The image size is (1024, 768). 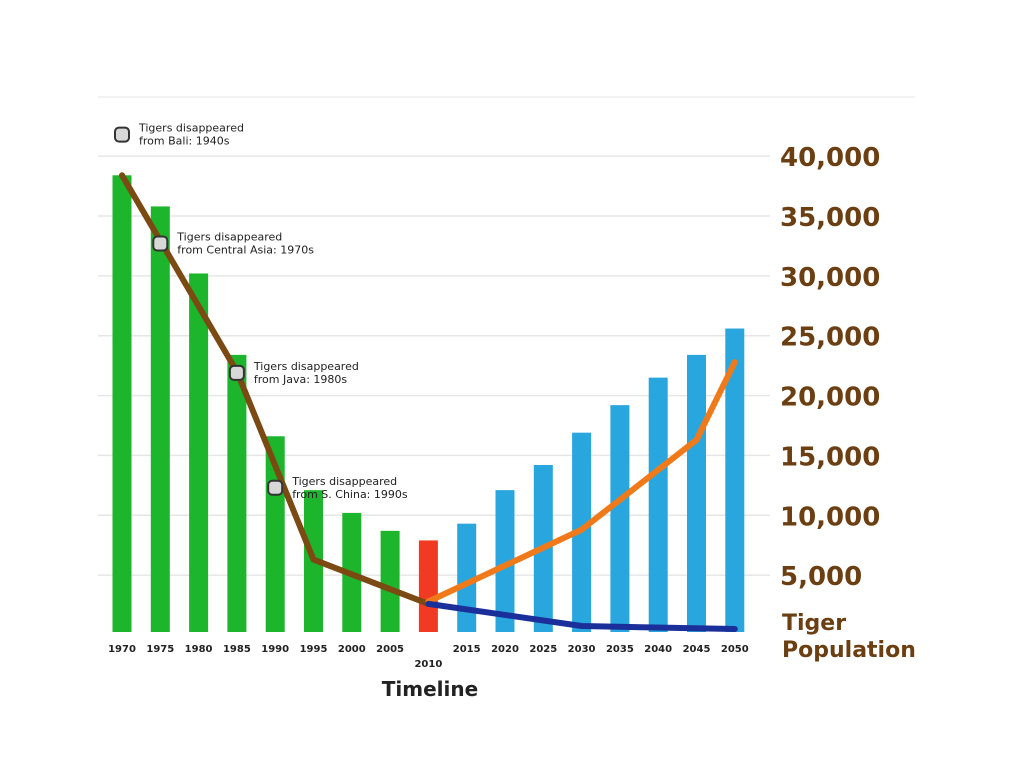 What do you see at coordinates (696, 493) in the screenshot?
I see `bar-2045` at bounding box center [696, 493].